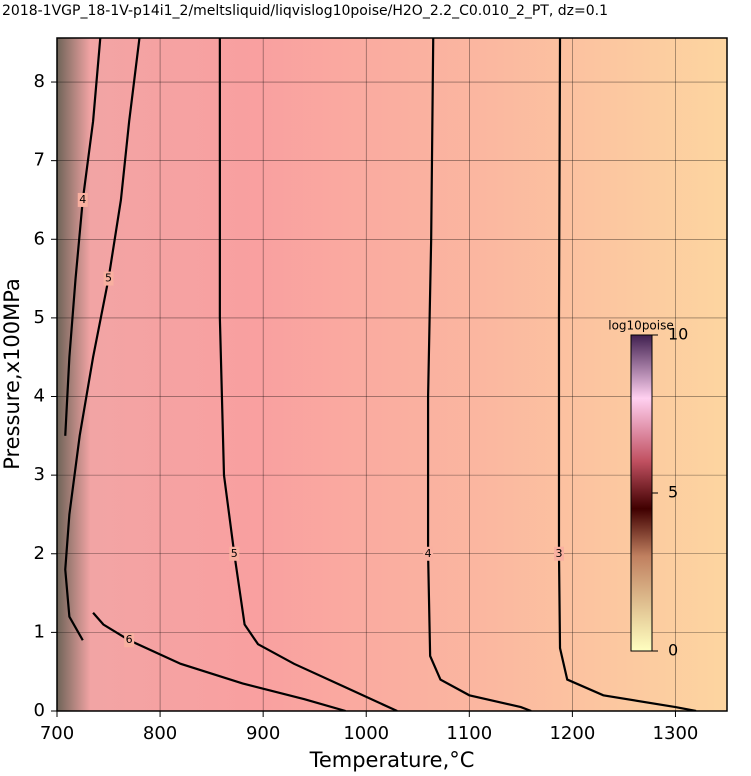 This screenshot has width=751, height=776. What do you see at coordinates (12, 374) in the screenshot?
I see `y-axis-label: Pressure,x100MPa` at bounding box center [12, 374].